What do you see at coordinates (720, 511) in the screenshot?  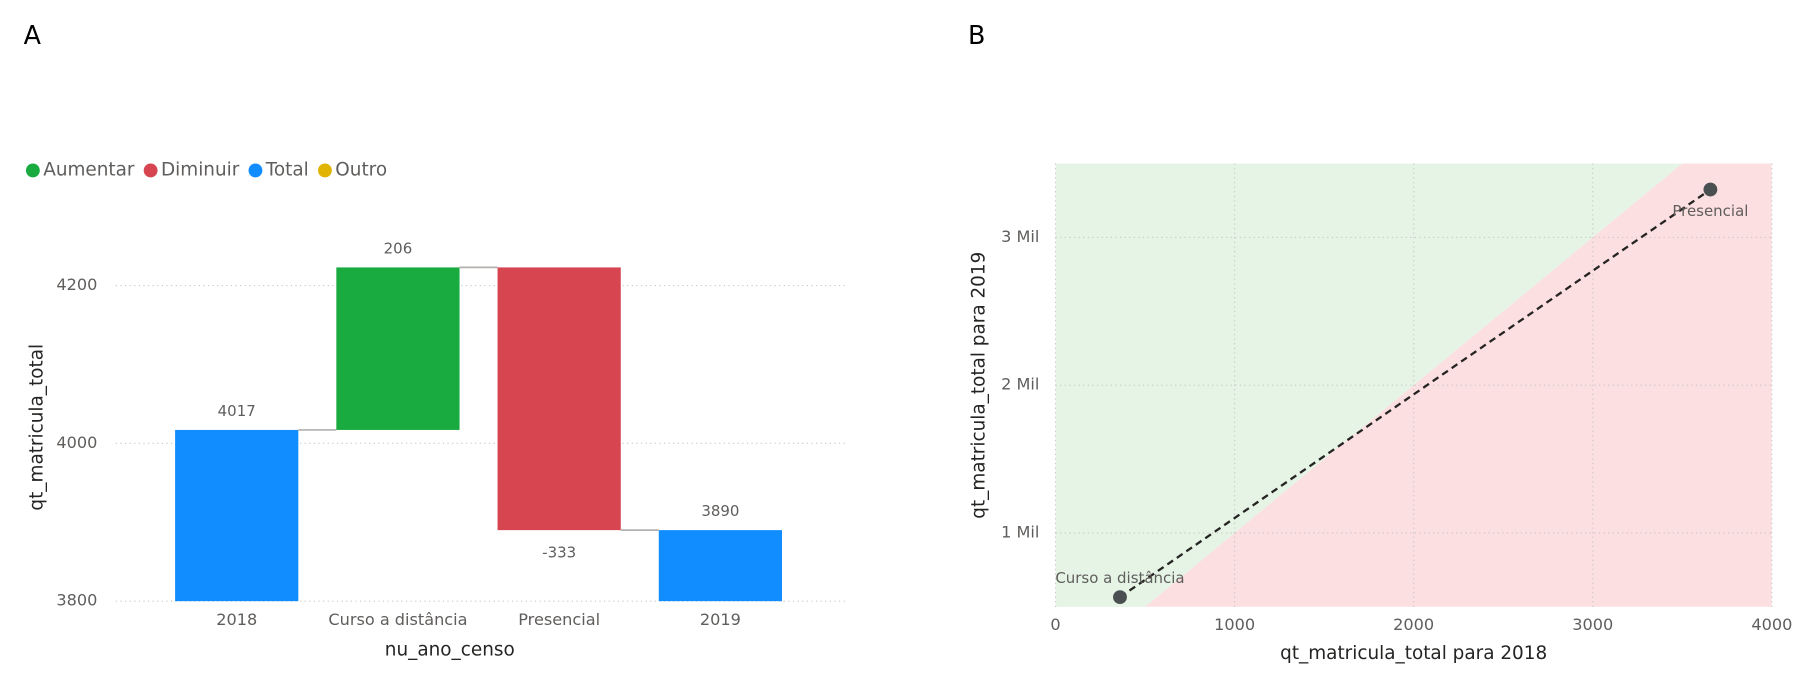 I see `data-label: 3890` at bounding box center [720, 511].